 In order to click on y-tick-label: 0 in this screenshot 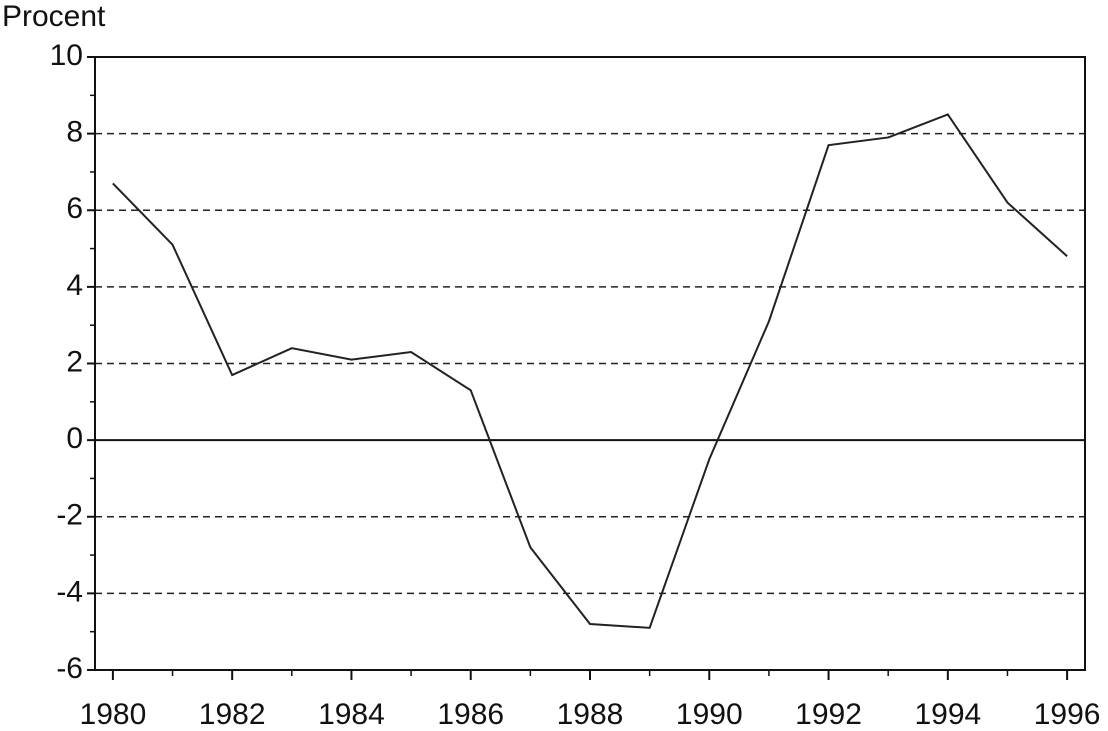, I will do `click(74, 438)`.